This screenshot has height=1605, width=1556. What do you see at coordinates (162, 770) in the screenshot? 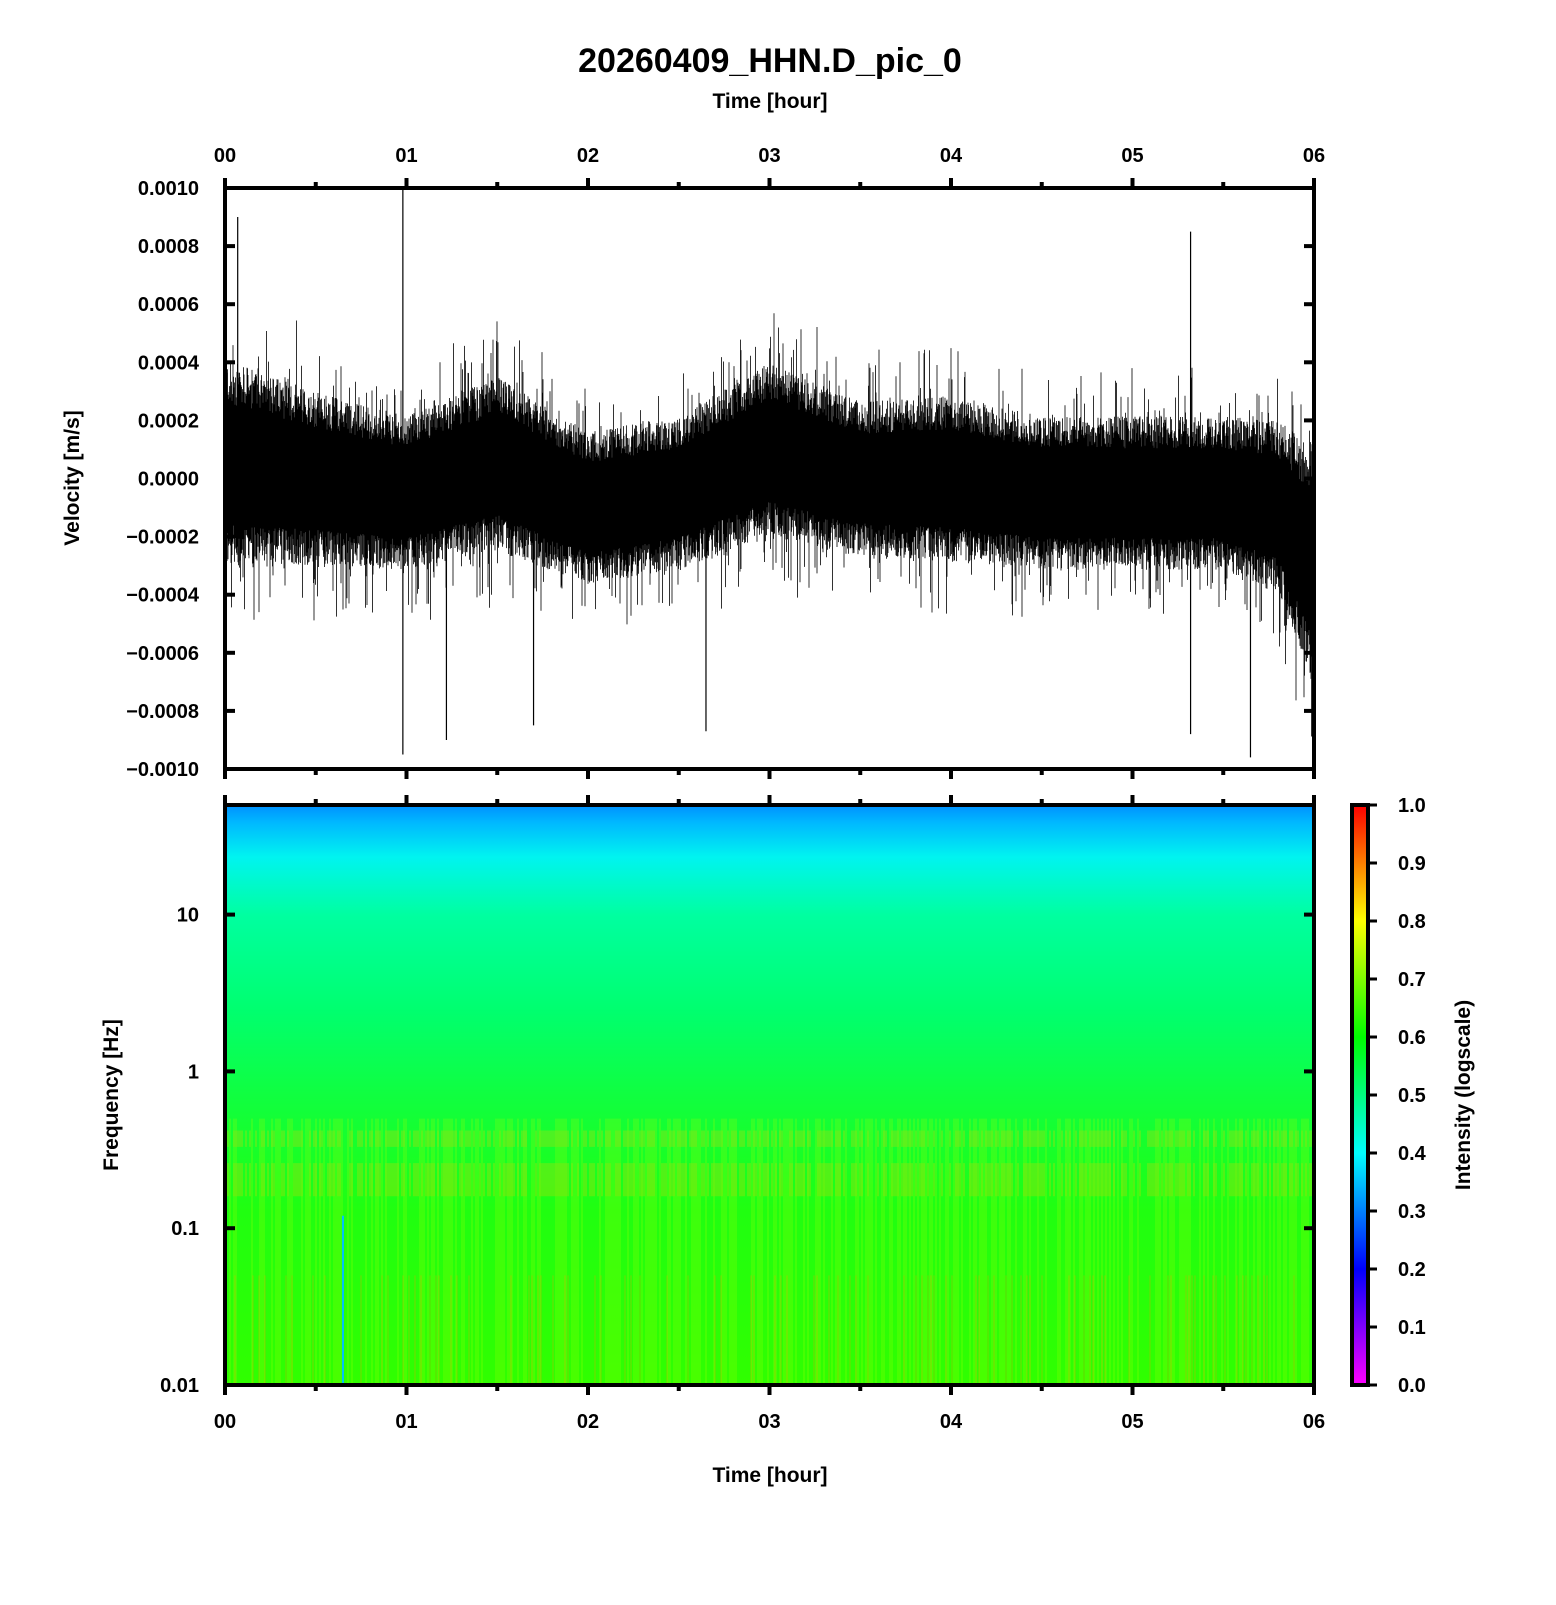
I see `waveform-y-tick-label: −0.0010` at bounding box center [162, 770].